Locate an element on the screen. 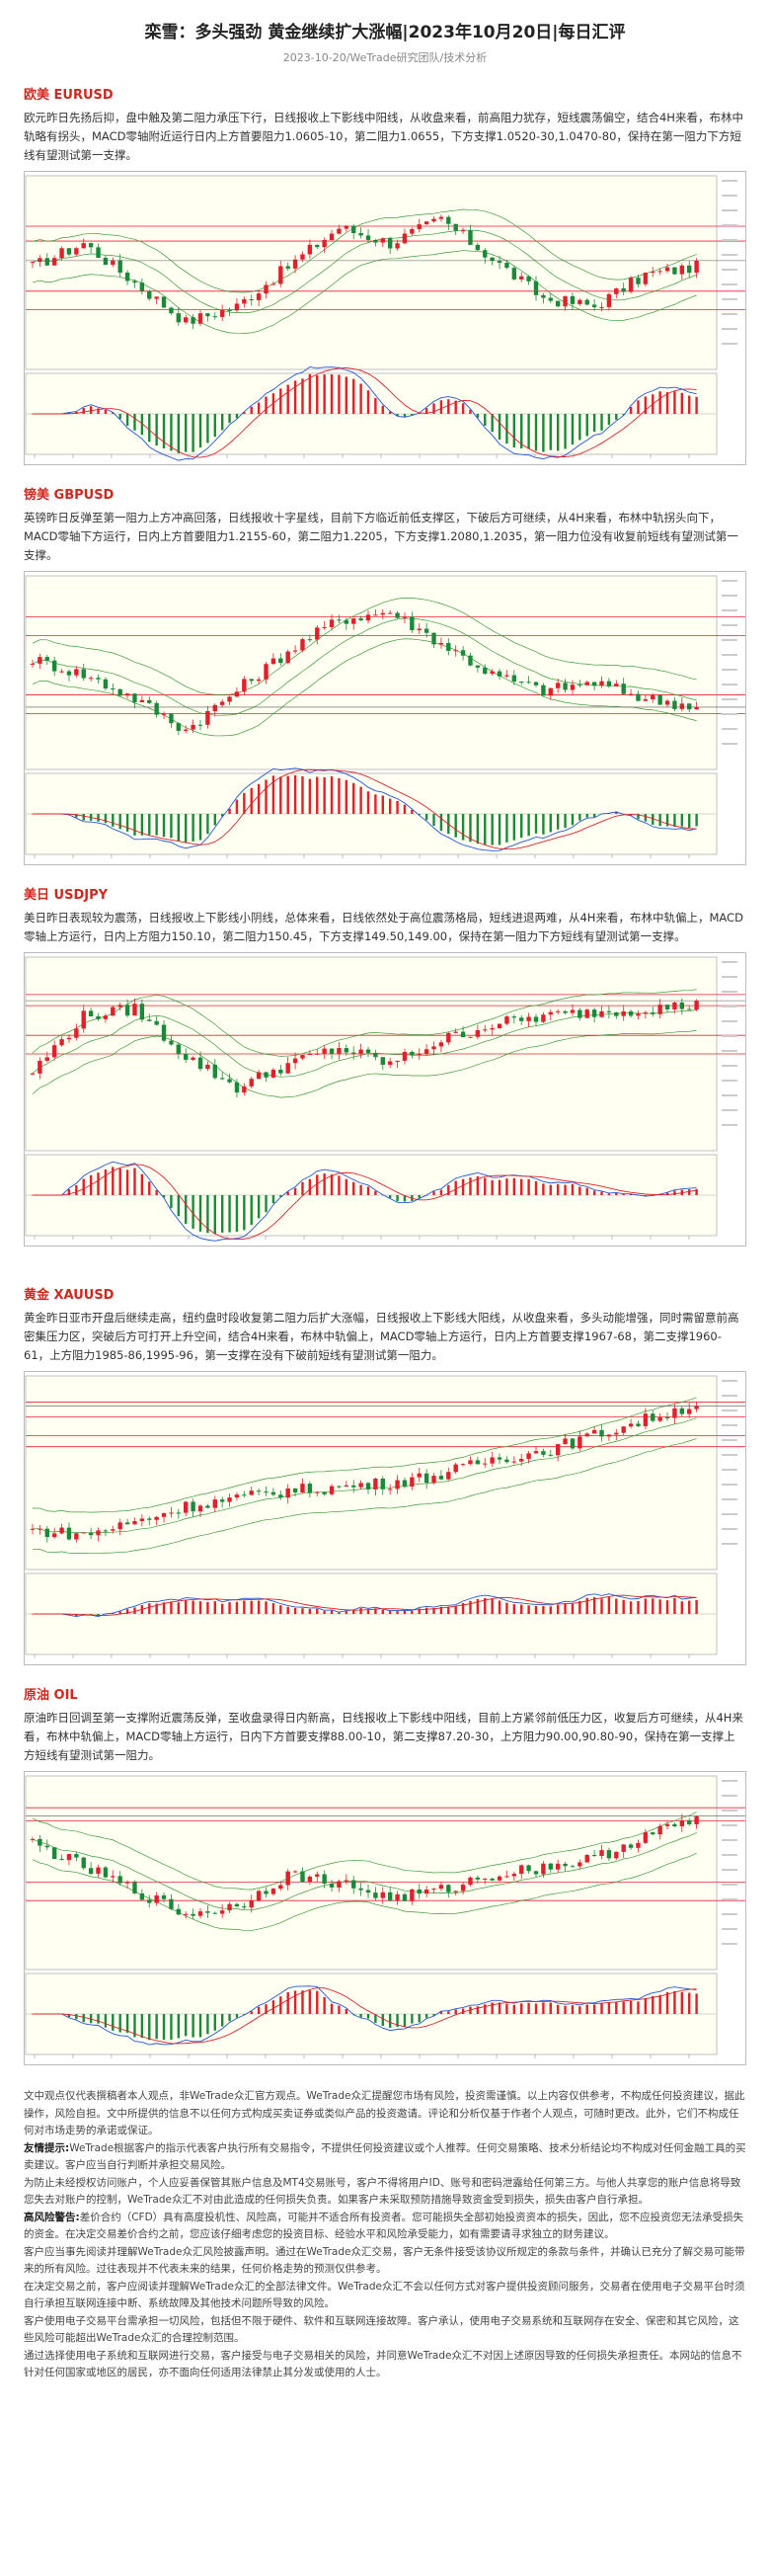 The width and height of the screenshot is (770, 2576). section-heading: 原油 OIL is located at coordinates (51, 1695).